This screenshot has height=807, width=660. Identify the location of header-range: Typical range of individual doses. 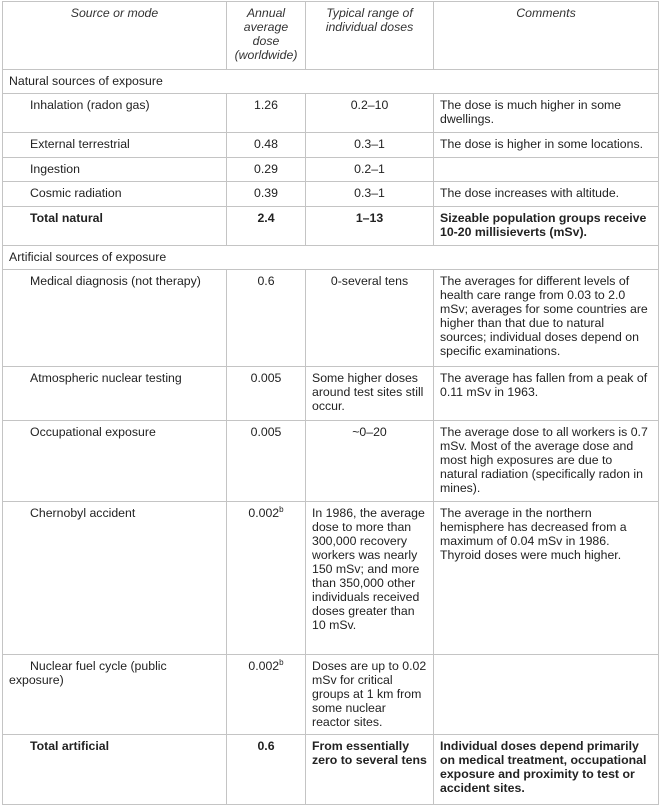
(369, 35).